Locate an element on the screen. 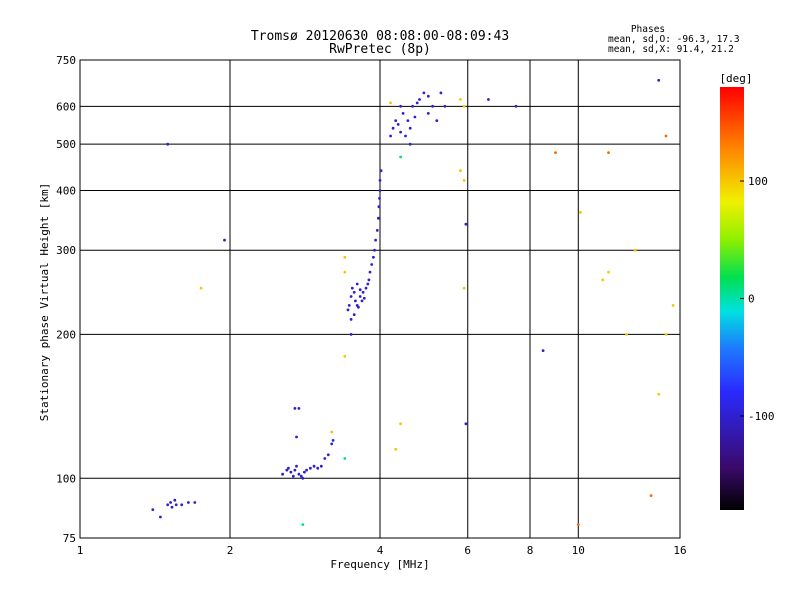  x-tick-label: 16 is located at coordinates (679, 550).